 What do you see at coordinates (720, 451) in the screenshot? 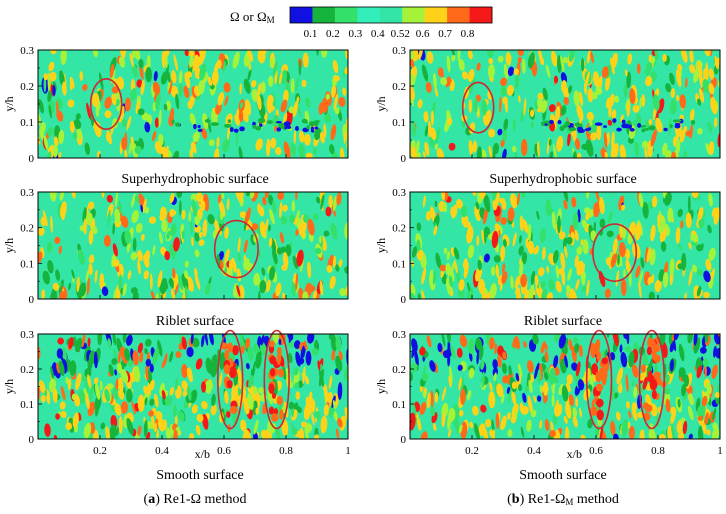
I see `x-tick-label: 1` at bounding box center [720, 451].